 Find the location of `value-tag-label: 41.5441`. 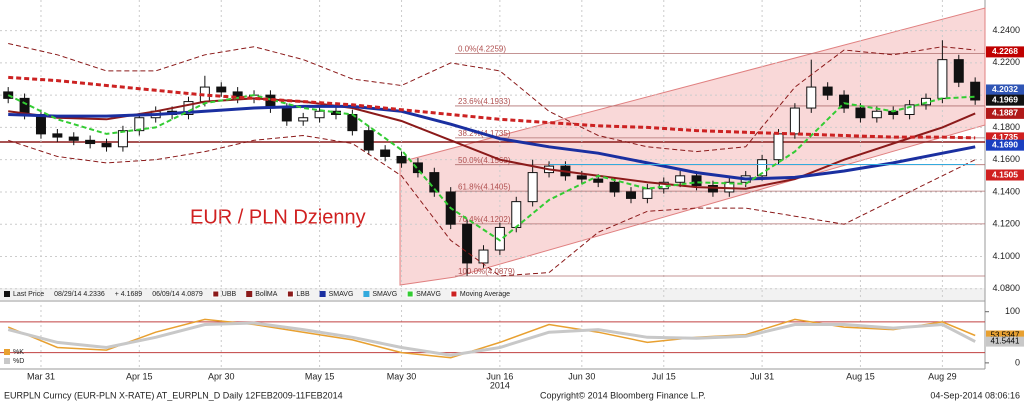

value-tag-label: 41.5441 is located at coordinates (1005, 341).